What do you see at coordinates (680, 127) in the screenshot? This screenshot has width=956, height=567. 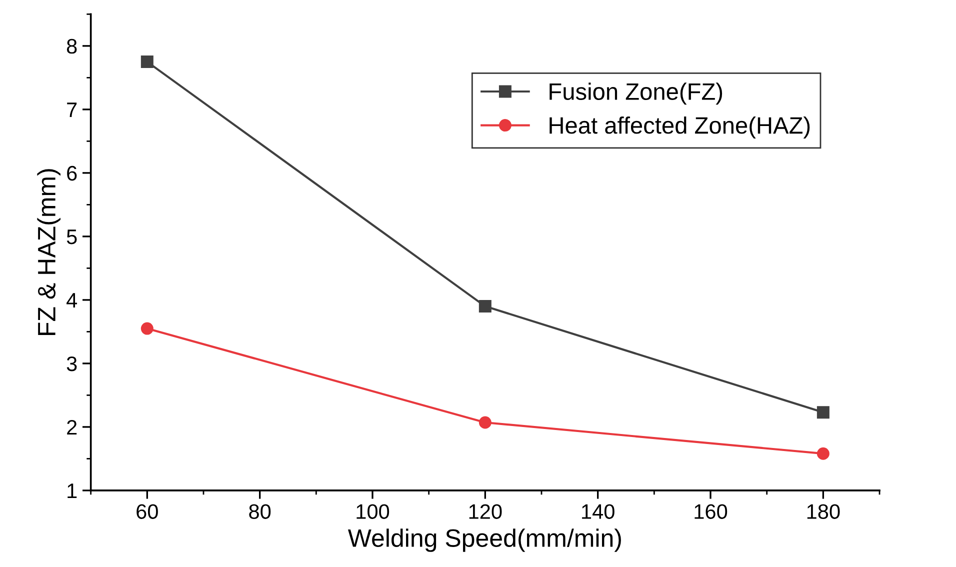 I see `legend-label: Heat affected Zone(HAZ)` at bounding box center [680, 127].